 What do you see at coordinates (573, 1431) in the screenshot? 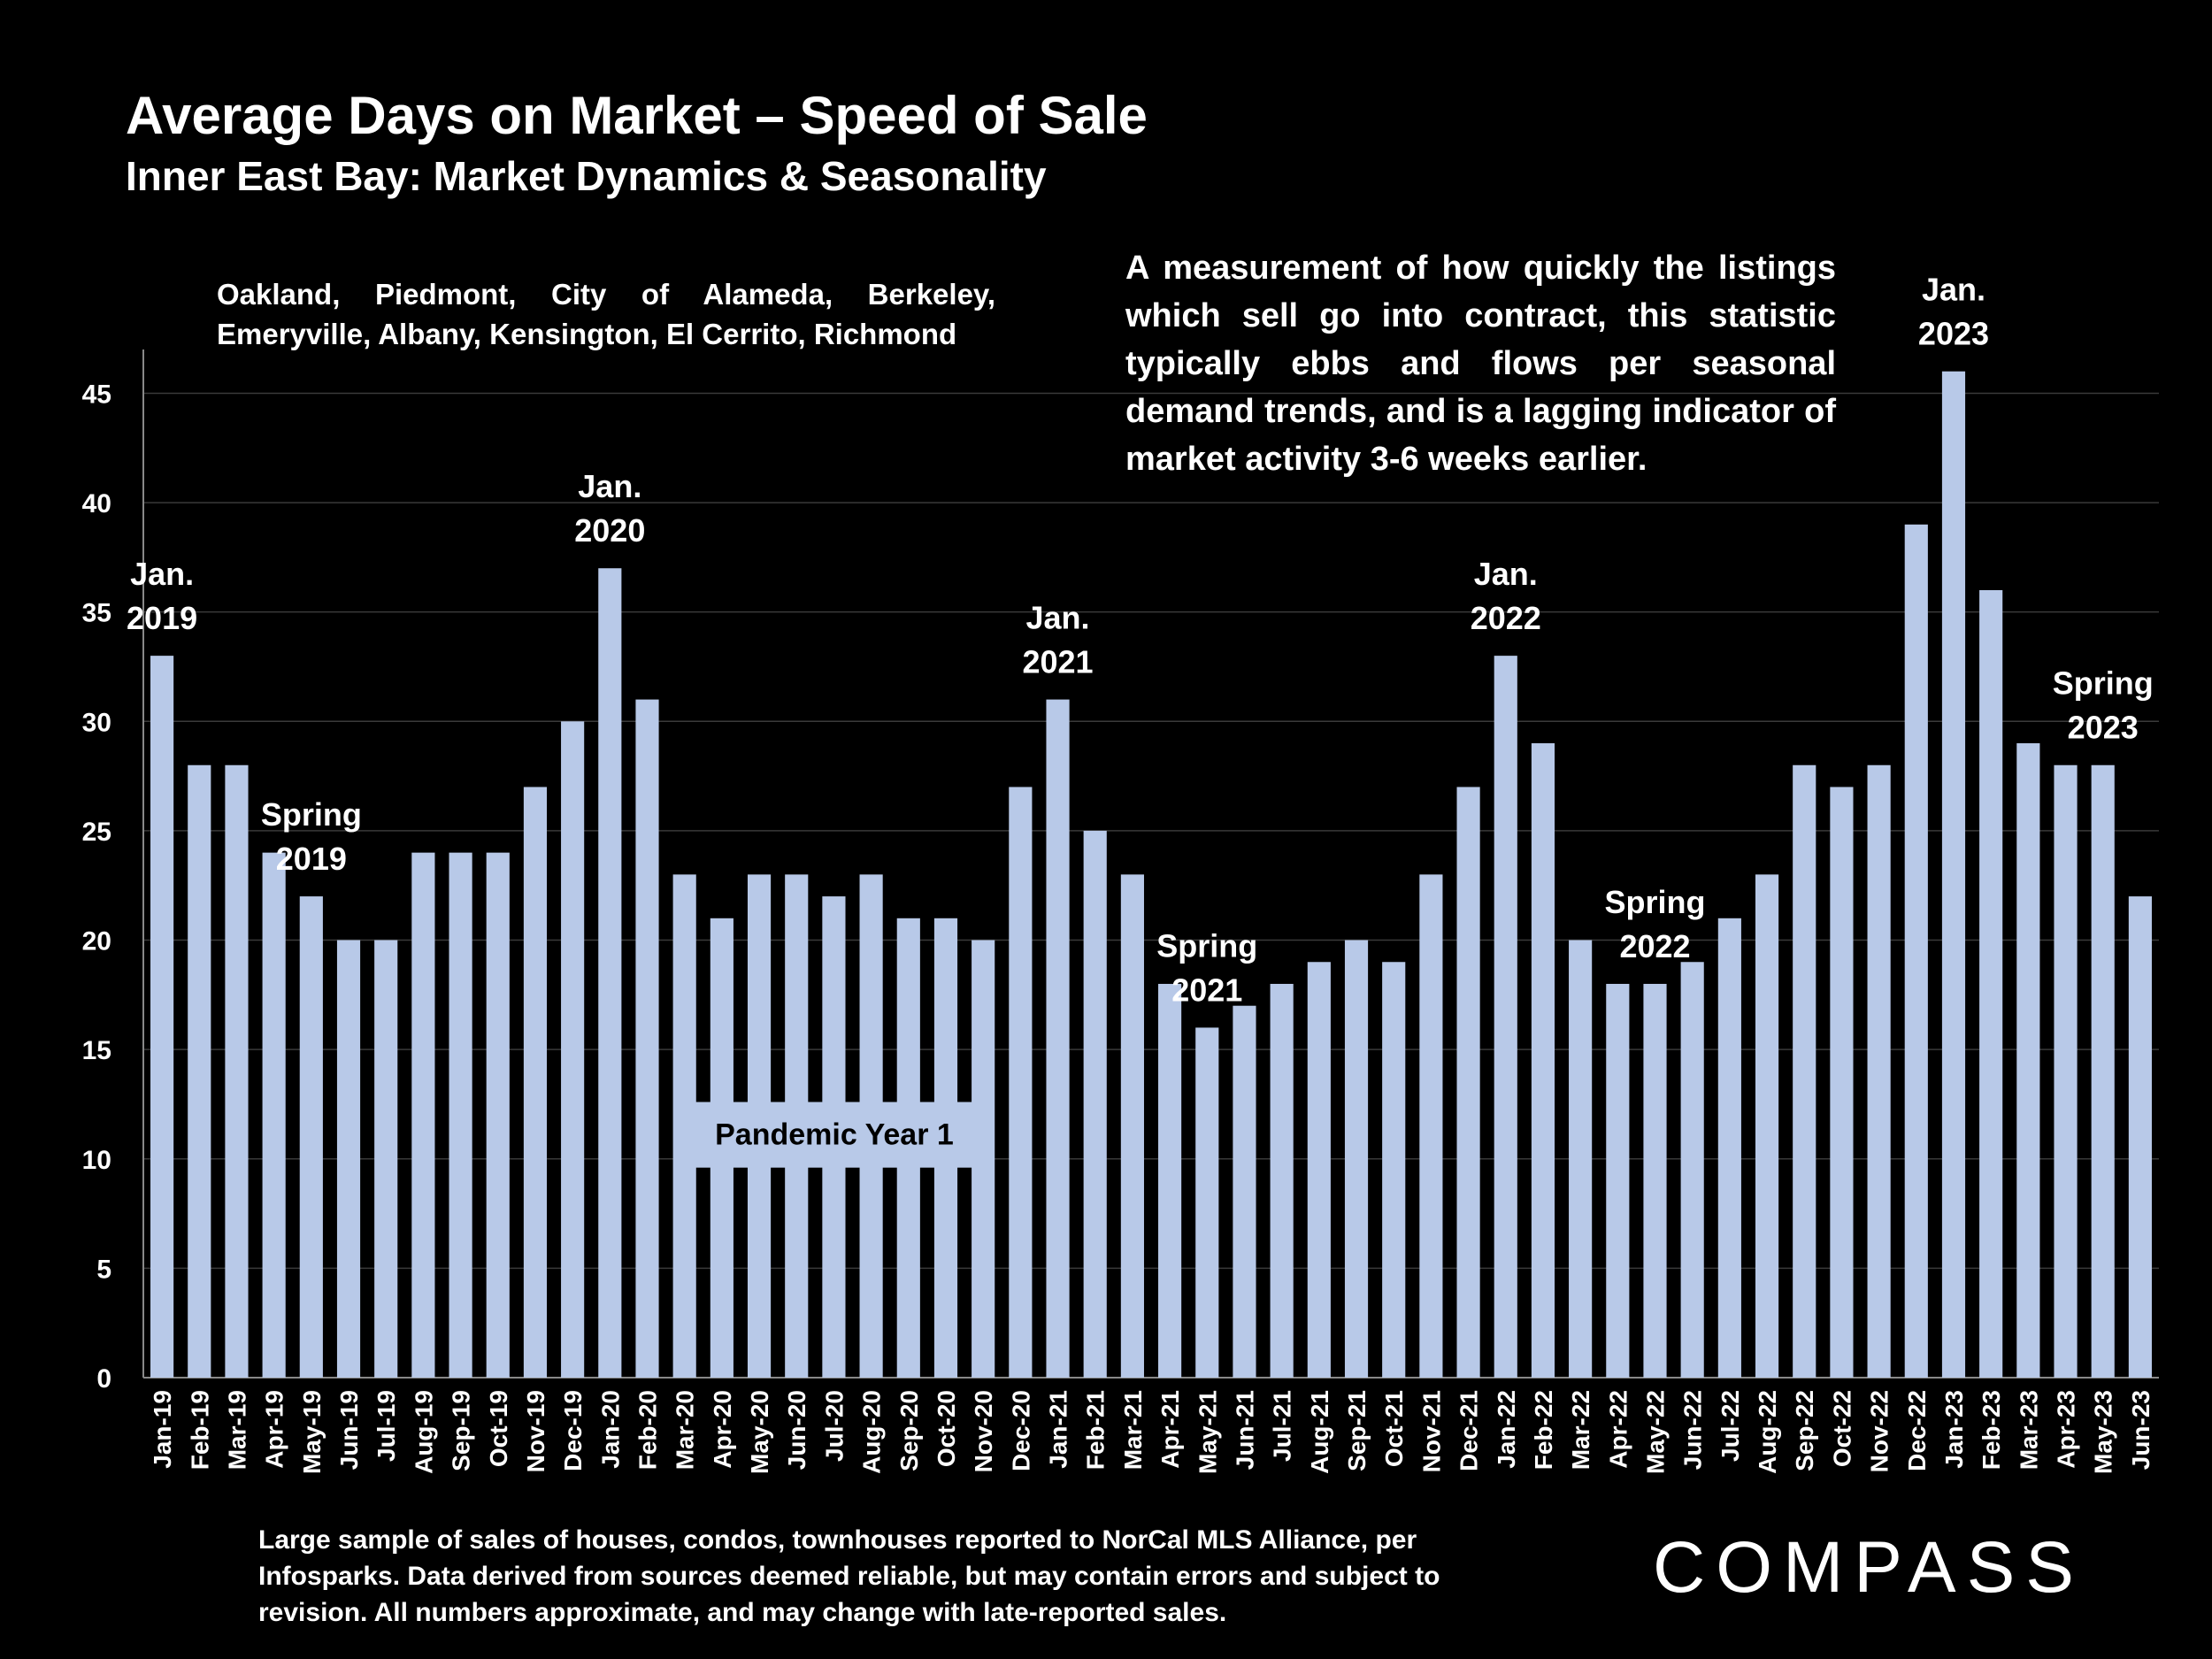
I see `x-tick-label: Dec-19` at bounding box center [573, 1431].